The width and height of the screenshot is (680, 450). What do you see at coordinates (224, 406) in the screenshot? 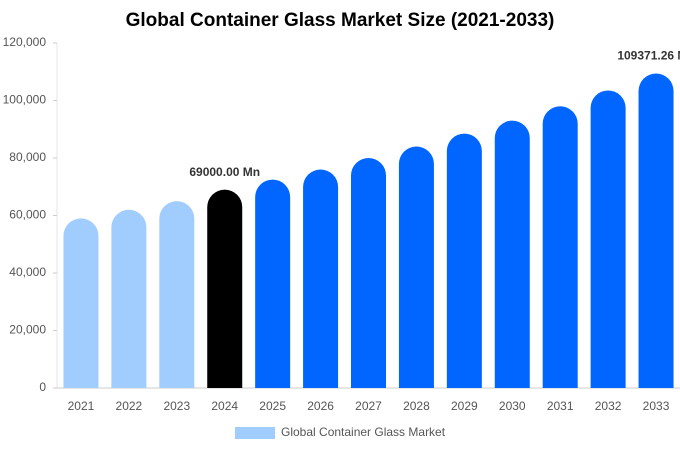
I see `x-tick-label: 2024` at bounding box center [224, 406].